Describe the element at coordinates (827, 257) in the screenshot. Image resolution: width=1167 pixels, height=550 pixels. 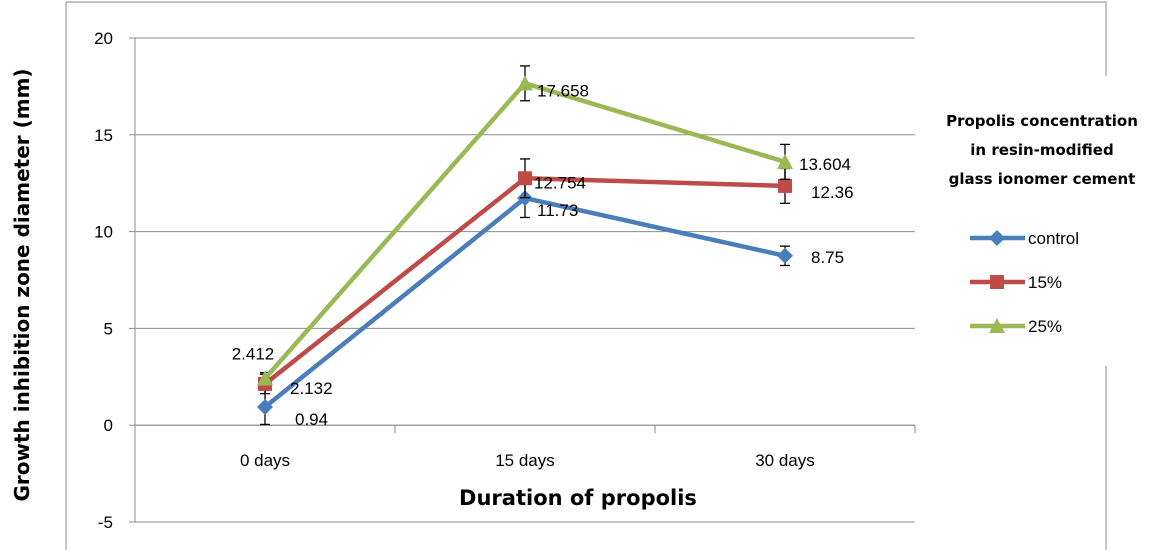
I see `data-label: 8.75` at that location.